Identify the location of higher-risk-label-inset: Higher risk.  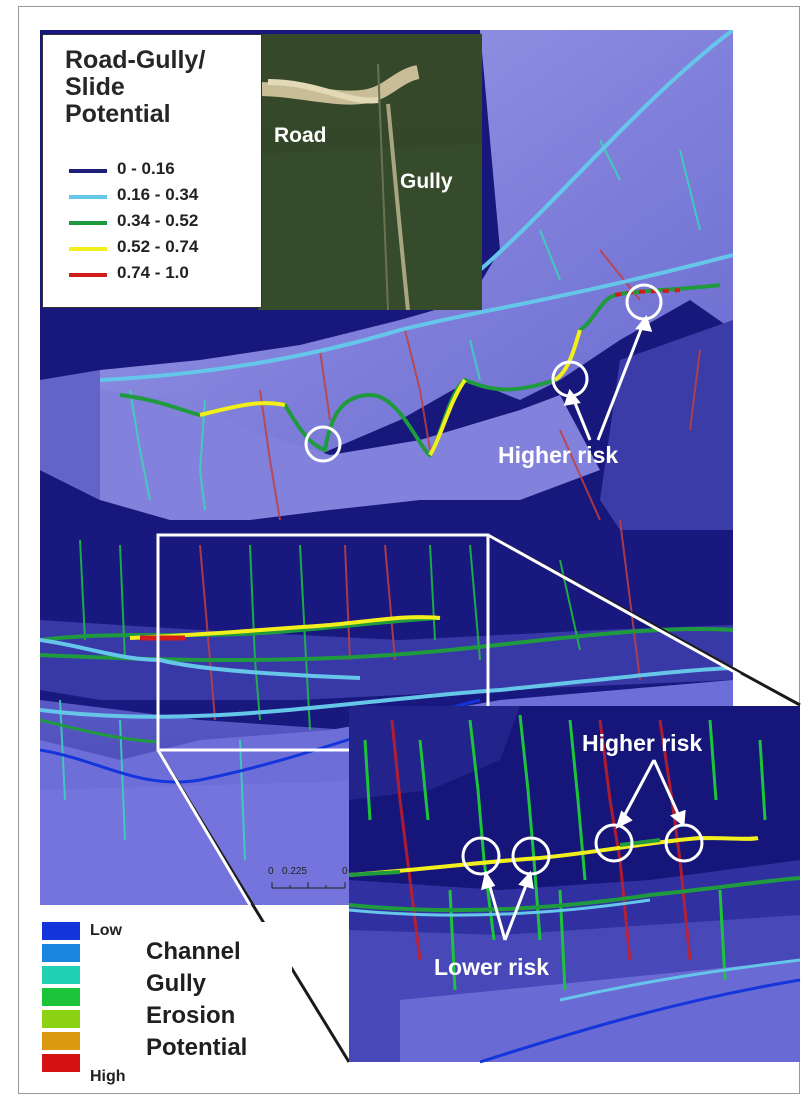
(642, 743).